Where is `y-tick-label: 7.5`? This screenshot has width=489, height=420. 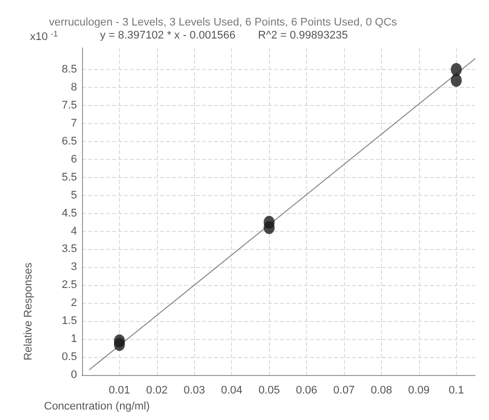
y-tick-label: 7.5 is located at coordinates (69, 105).